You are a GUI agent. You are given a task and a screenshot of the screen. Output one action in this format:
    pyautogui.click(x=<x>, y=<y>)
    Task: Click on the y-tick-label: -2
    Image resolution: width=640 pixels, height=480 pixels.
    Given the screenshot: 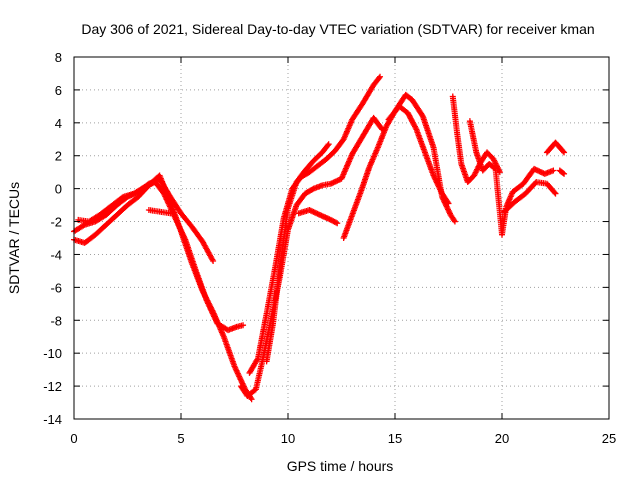 What is the action you would take?
    pyautogui.click(x=56, y=222)
    